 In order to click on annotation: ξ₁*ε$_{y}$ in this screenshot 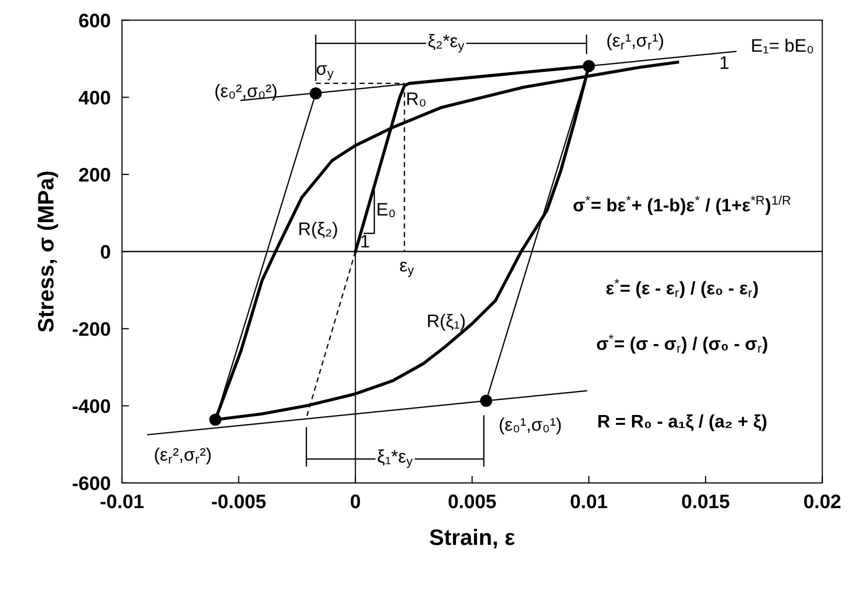, I will do `click(395, 458)`.